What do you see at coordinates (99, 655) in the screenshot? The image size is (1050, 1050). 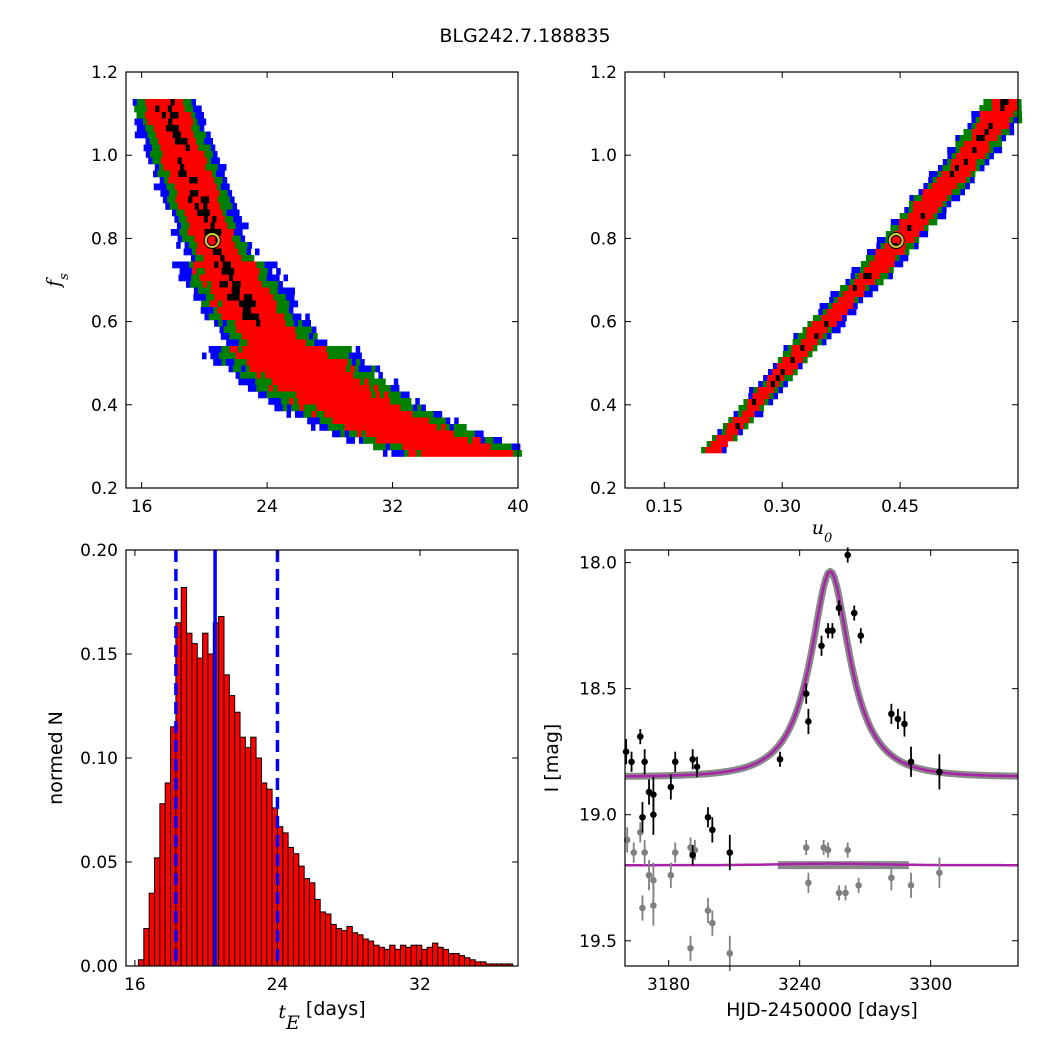 I see `y-tick-label: 0.15` at bounding box center [99, 655].